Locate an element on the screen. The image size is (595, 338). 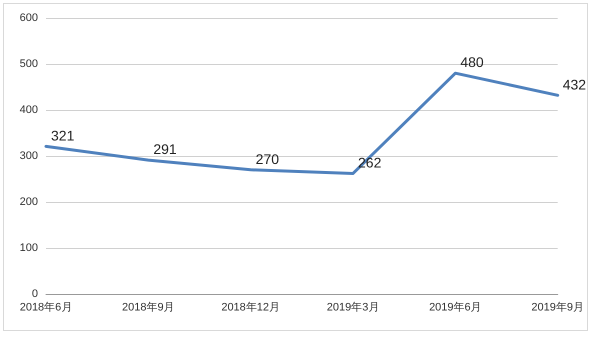
x-tick-label: 2018年6月 is located at coordinates (46, 308).